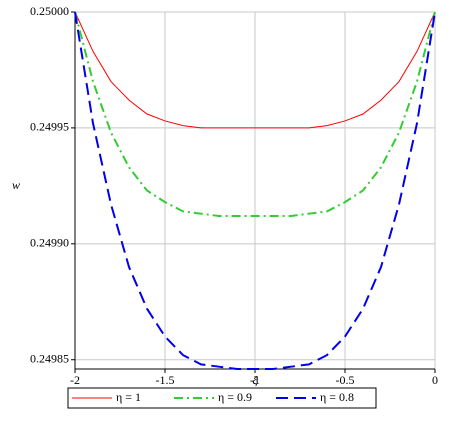  What do you see at coordinates (235, 397) in the screenshot?
I see `legend-label: η = 0.9` at bounding box center [235, 397].